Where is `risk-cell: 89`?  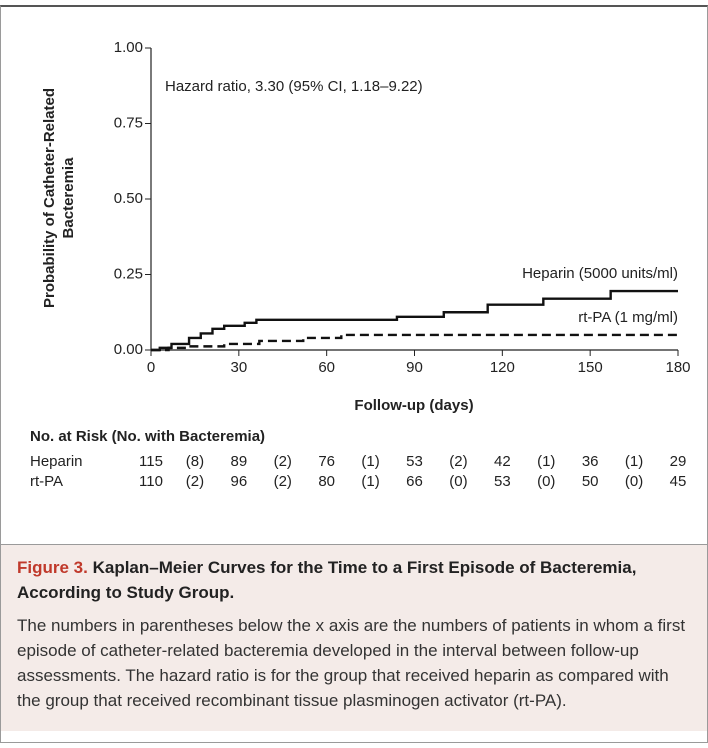
risk-cell: 89 is located at coordinates (238, 461).